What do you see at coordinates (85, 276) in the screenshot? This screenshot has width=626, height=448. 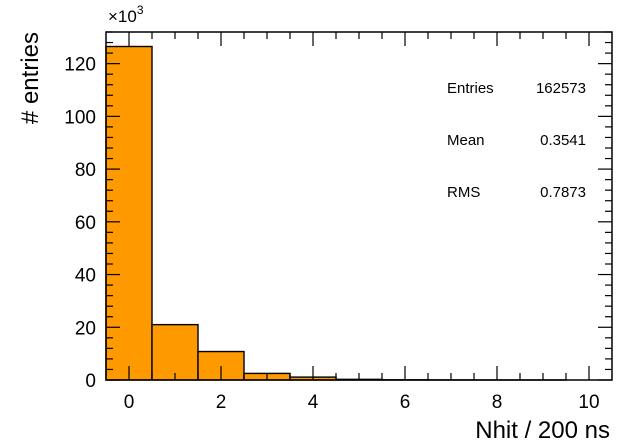 I see `y-tick-label: 40` at bounding box center [85, 276].